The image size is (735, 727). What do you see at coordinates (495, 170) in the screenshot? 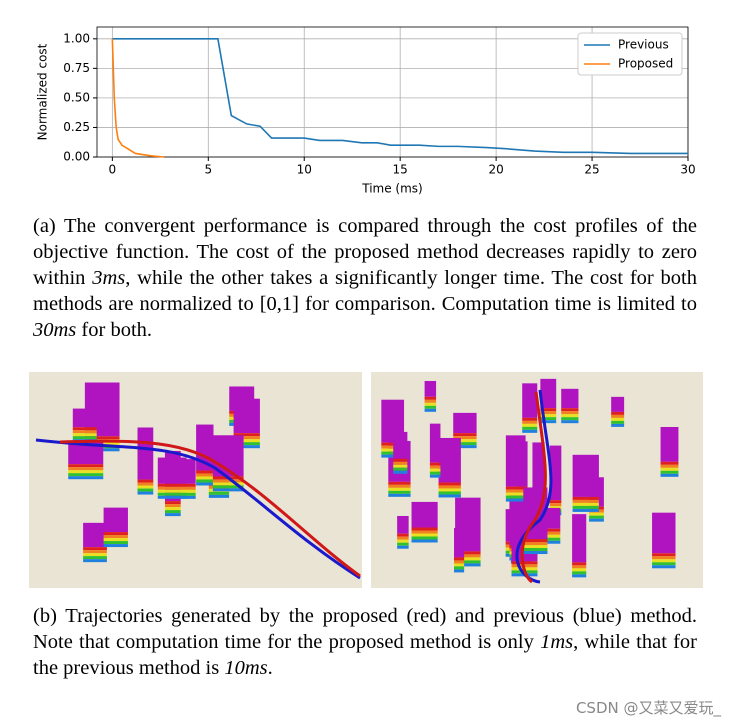
I see `x-tick-label: 20` at bounding box center [495, 170].